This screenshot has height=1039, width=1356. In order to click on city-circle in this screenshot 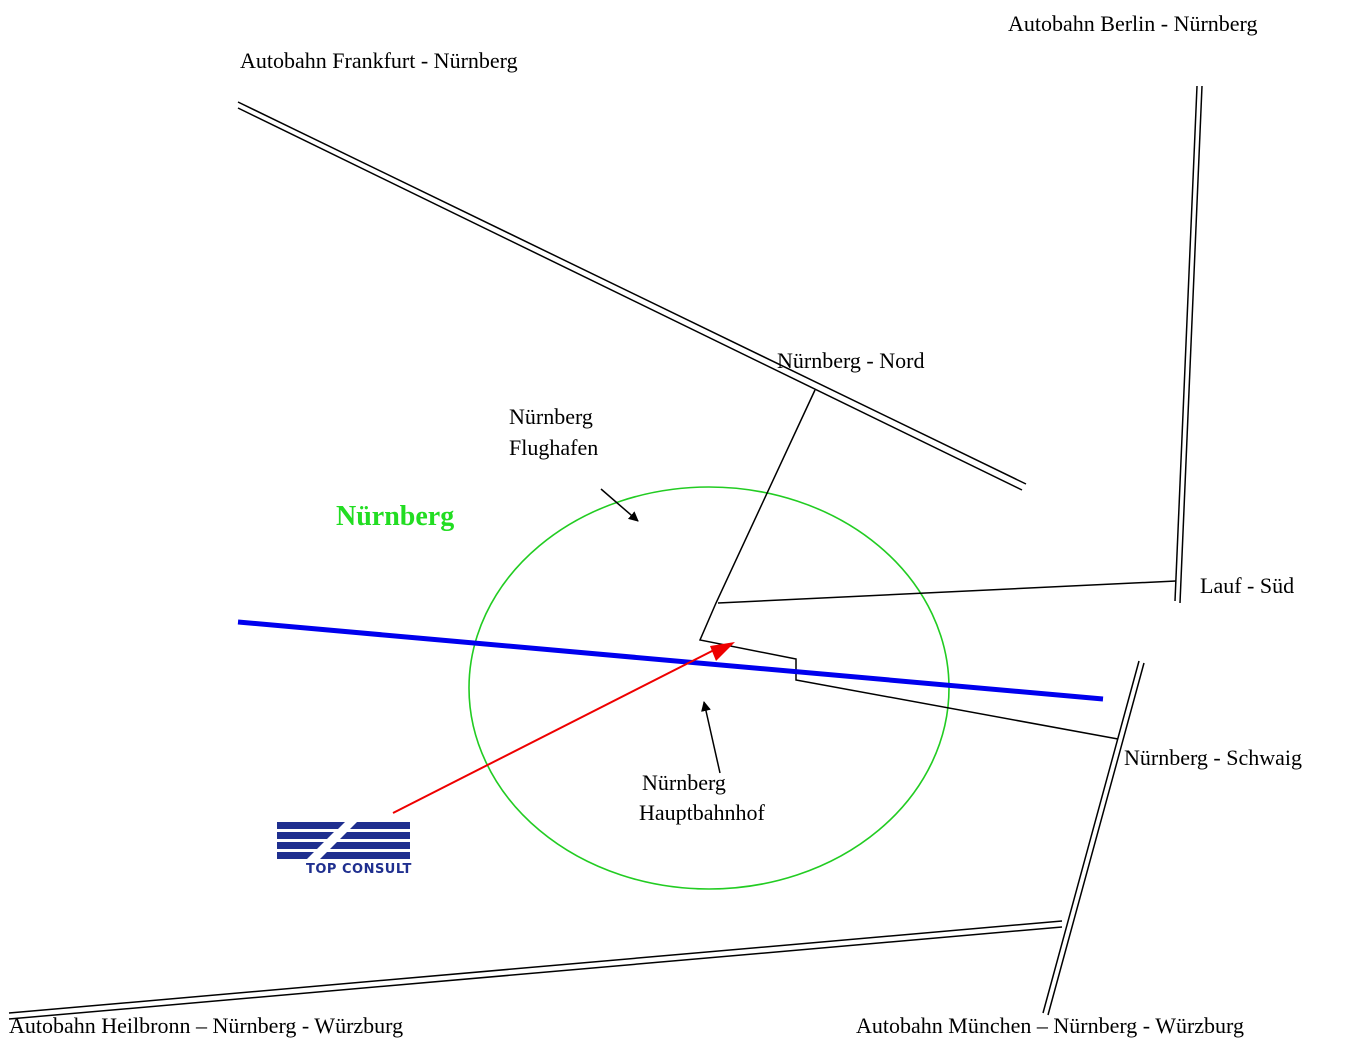, I will do `click(709, 688)`.